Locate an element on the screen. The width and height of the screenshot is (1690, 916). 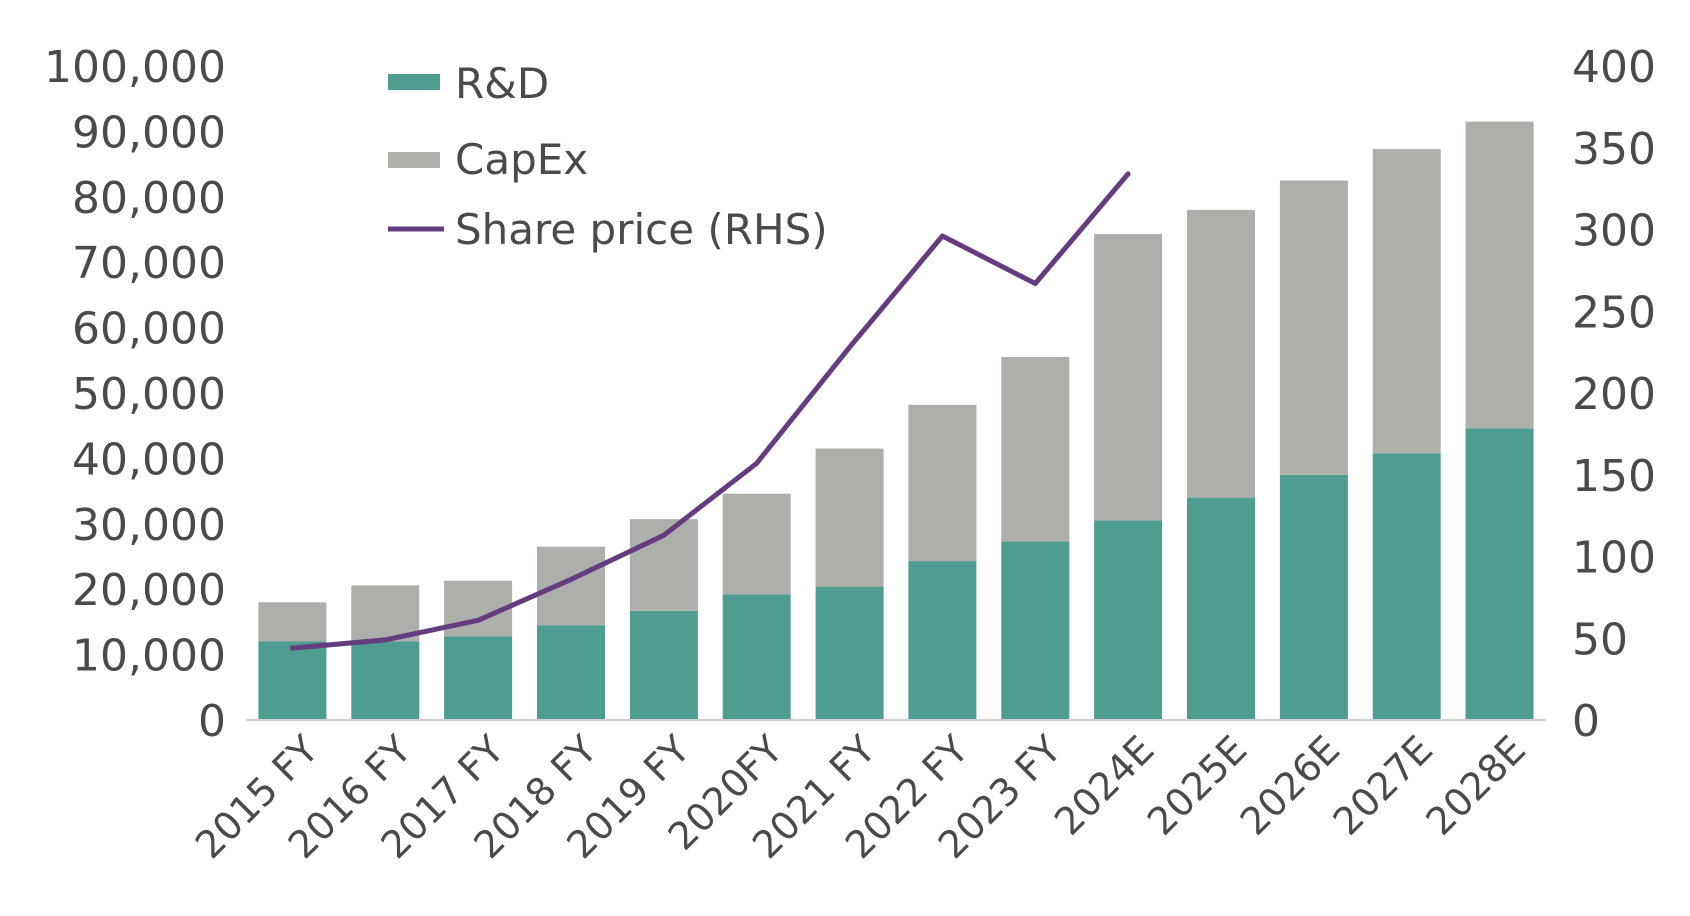
y-left-tick-label: 100,000 is located at coordinates (135, 67).